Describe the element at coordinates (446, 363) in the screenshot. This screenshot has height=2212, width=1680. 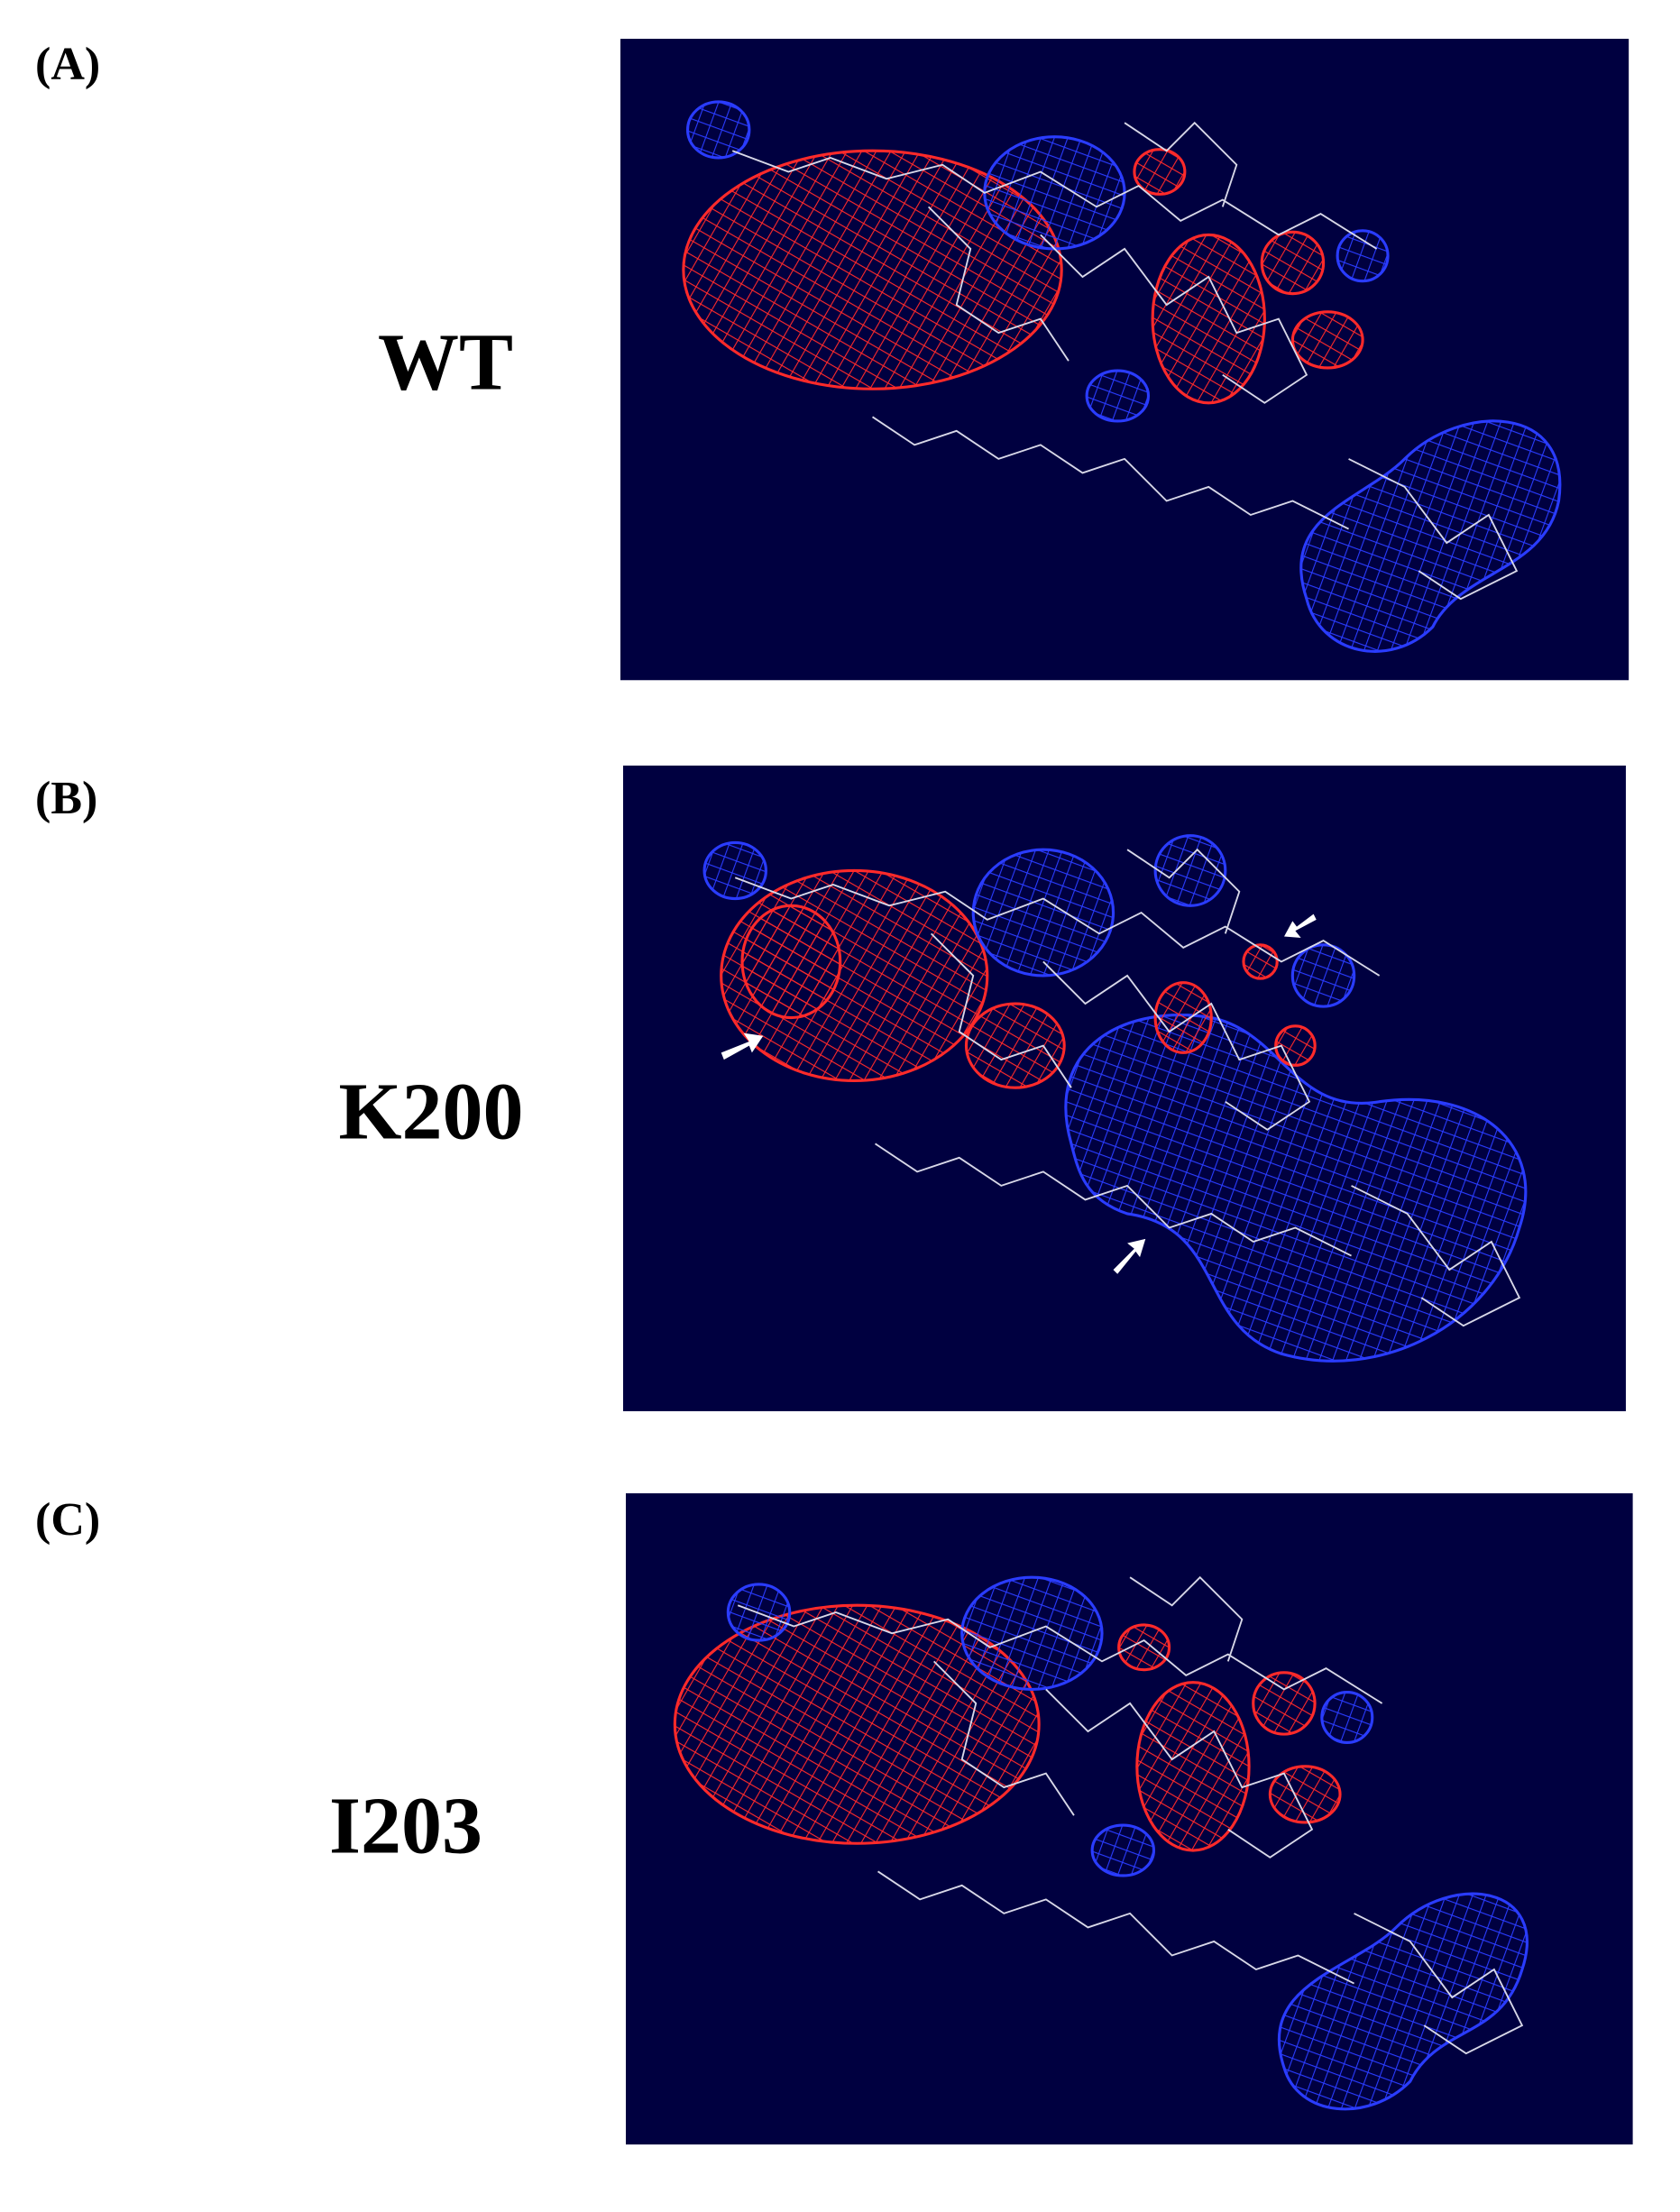
I see `variant-label: WT` at that location.